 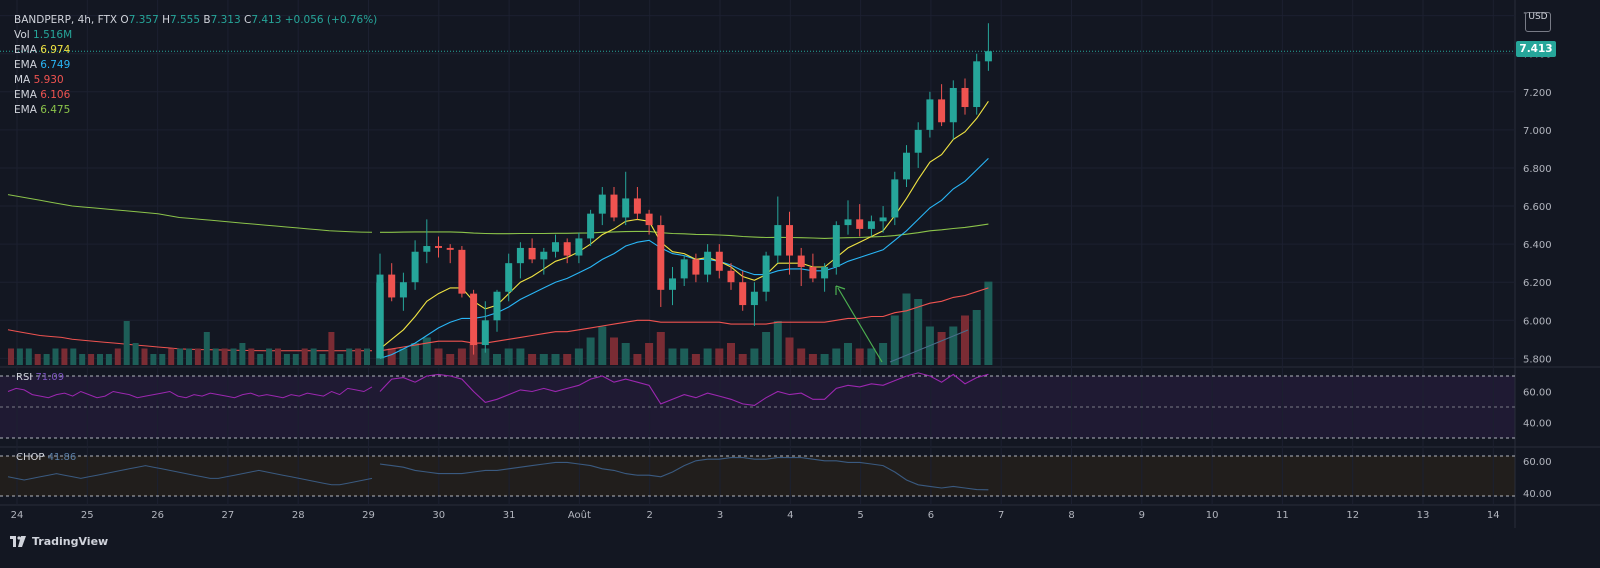 What do you see at coordinates (331, 20) in the screenshot?
I see `change-value: +0.056 (+0.76%)` at bounding box center [331, 20].